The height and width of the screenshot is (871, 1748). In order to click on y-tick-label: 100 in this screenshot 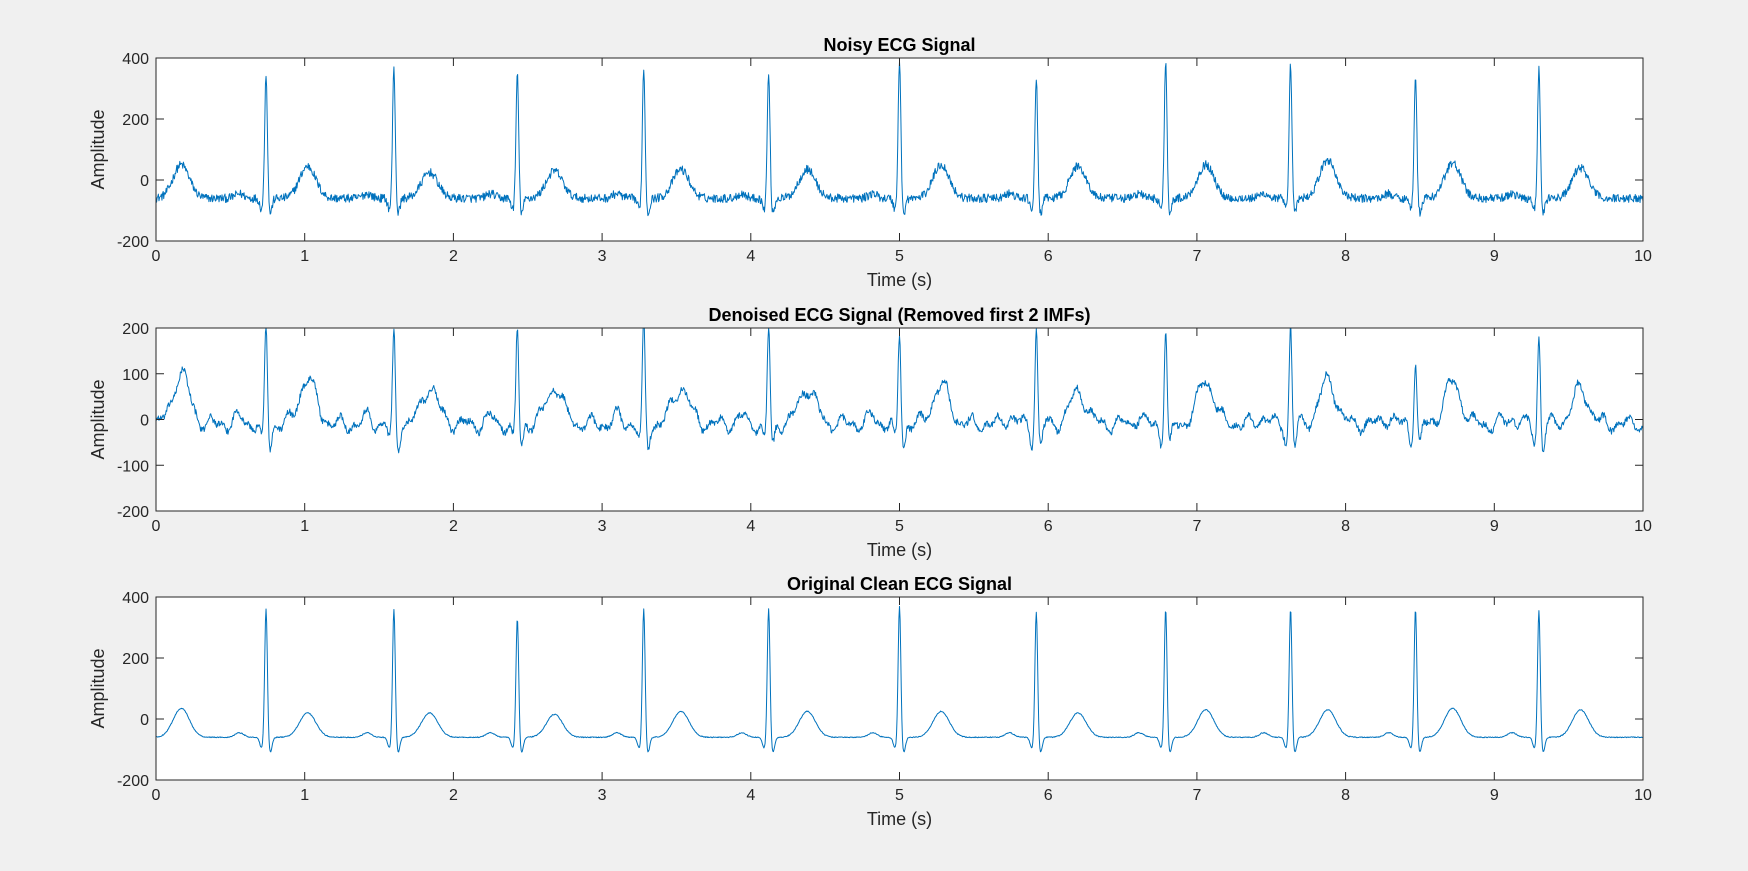, I will do `click(135, 375)`.